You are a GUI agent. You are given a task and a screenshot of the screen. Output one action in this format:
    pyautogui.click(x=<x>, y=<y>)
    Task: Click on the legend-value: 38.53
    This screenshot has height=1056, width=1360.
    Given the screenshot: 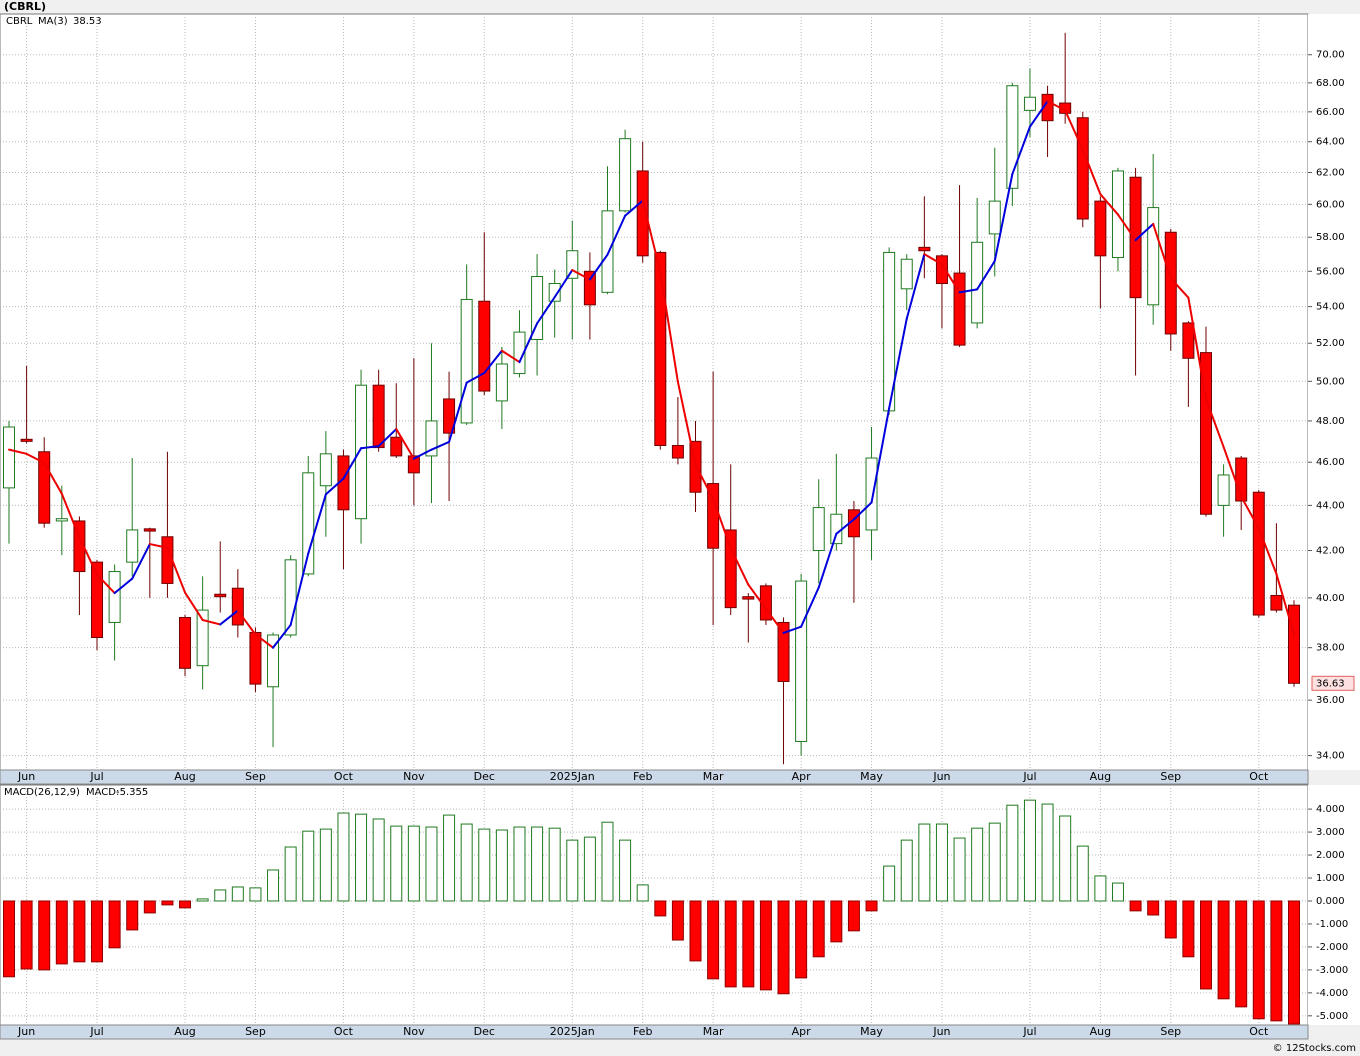 What is the action you would take?
    pyautogui.click(x=87, y=21)
    